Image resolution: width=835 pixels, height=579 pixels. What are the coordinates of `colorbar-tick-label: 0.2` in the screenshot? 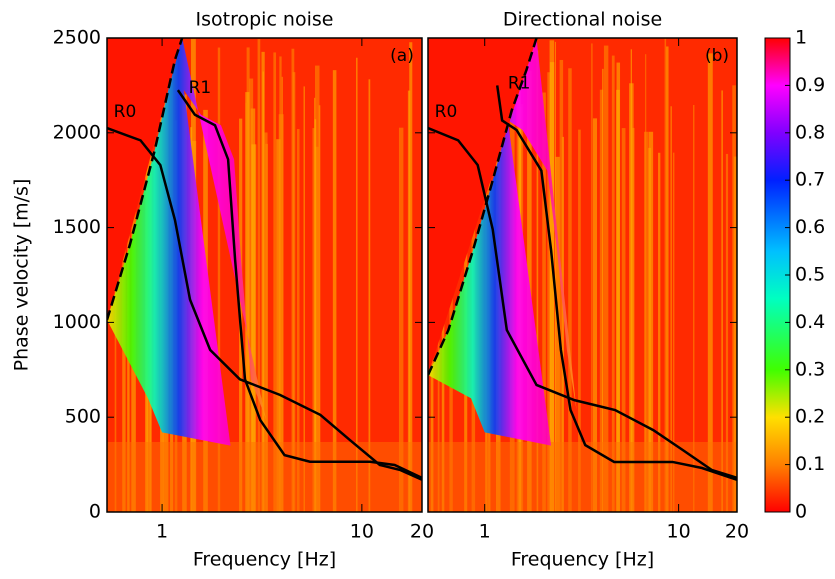 It's located at (810, 417).